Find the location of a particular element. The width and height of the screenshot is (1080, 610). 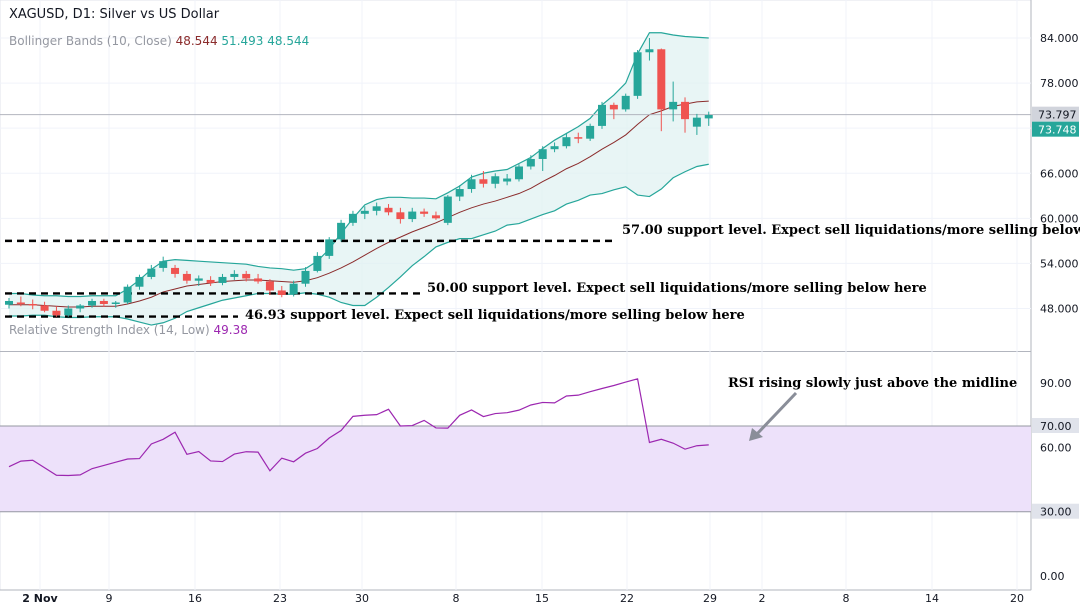

rsi-arrow-head is located at coordinates (756, 434).